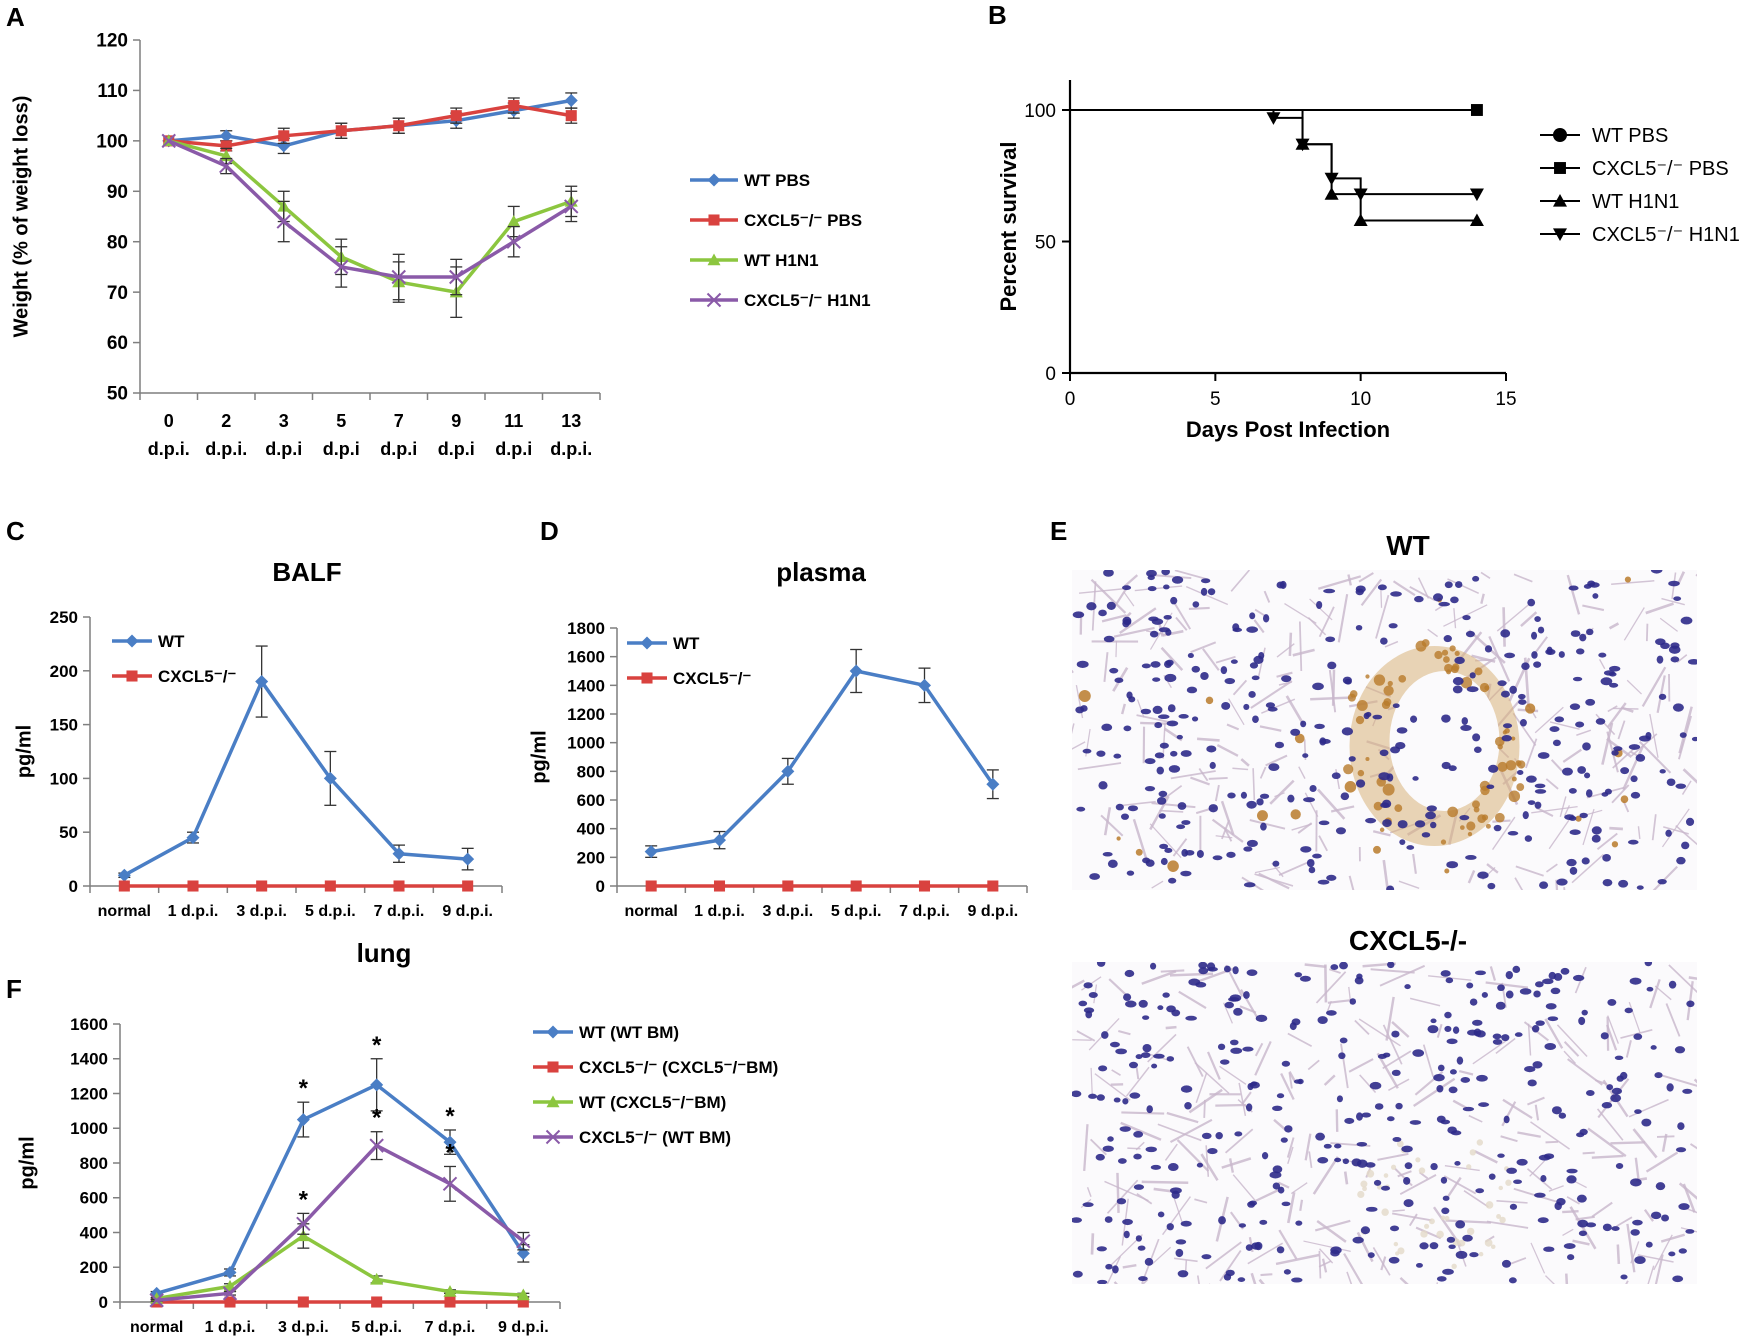  What do you see at coordinates (117, 293) in the screenshot?
I see `y-tick-label: 70` at bounding box center [117, 293].